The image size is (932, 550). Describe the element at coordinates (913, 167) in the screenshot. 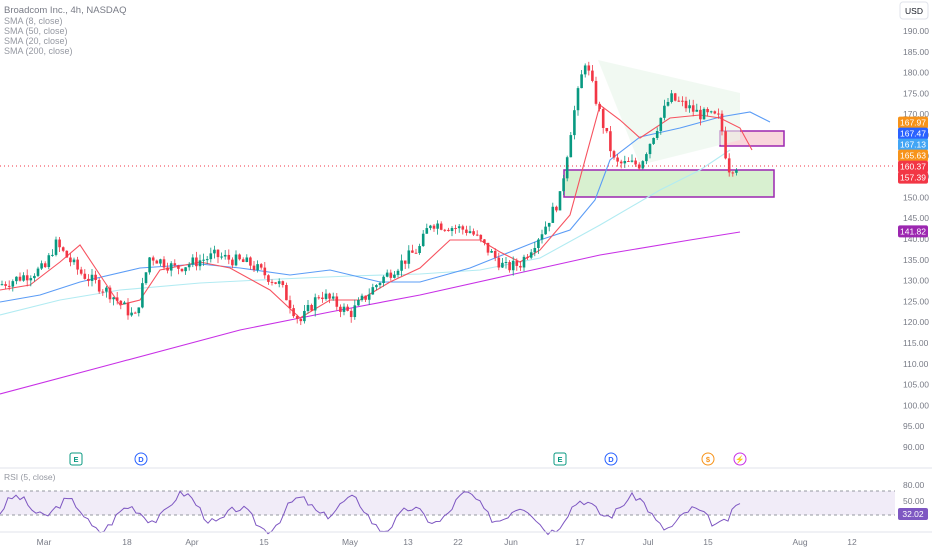

I see `price-badge-label: 160.37` at that location.